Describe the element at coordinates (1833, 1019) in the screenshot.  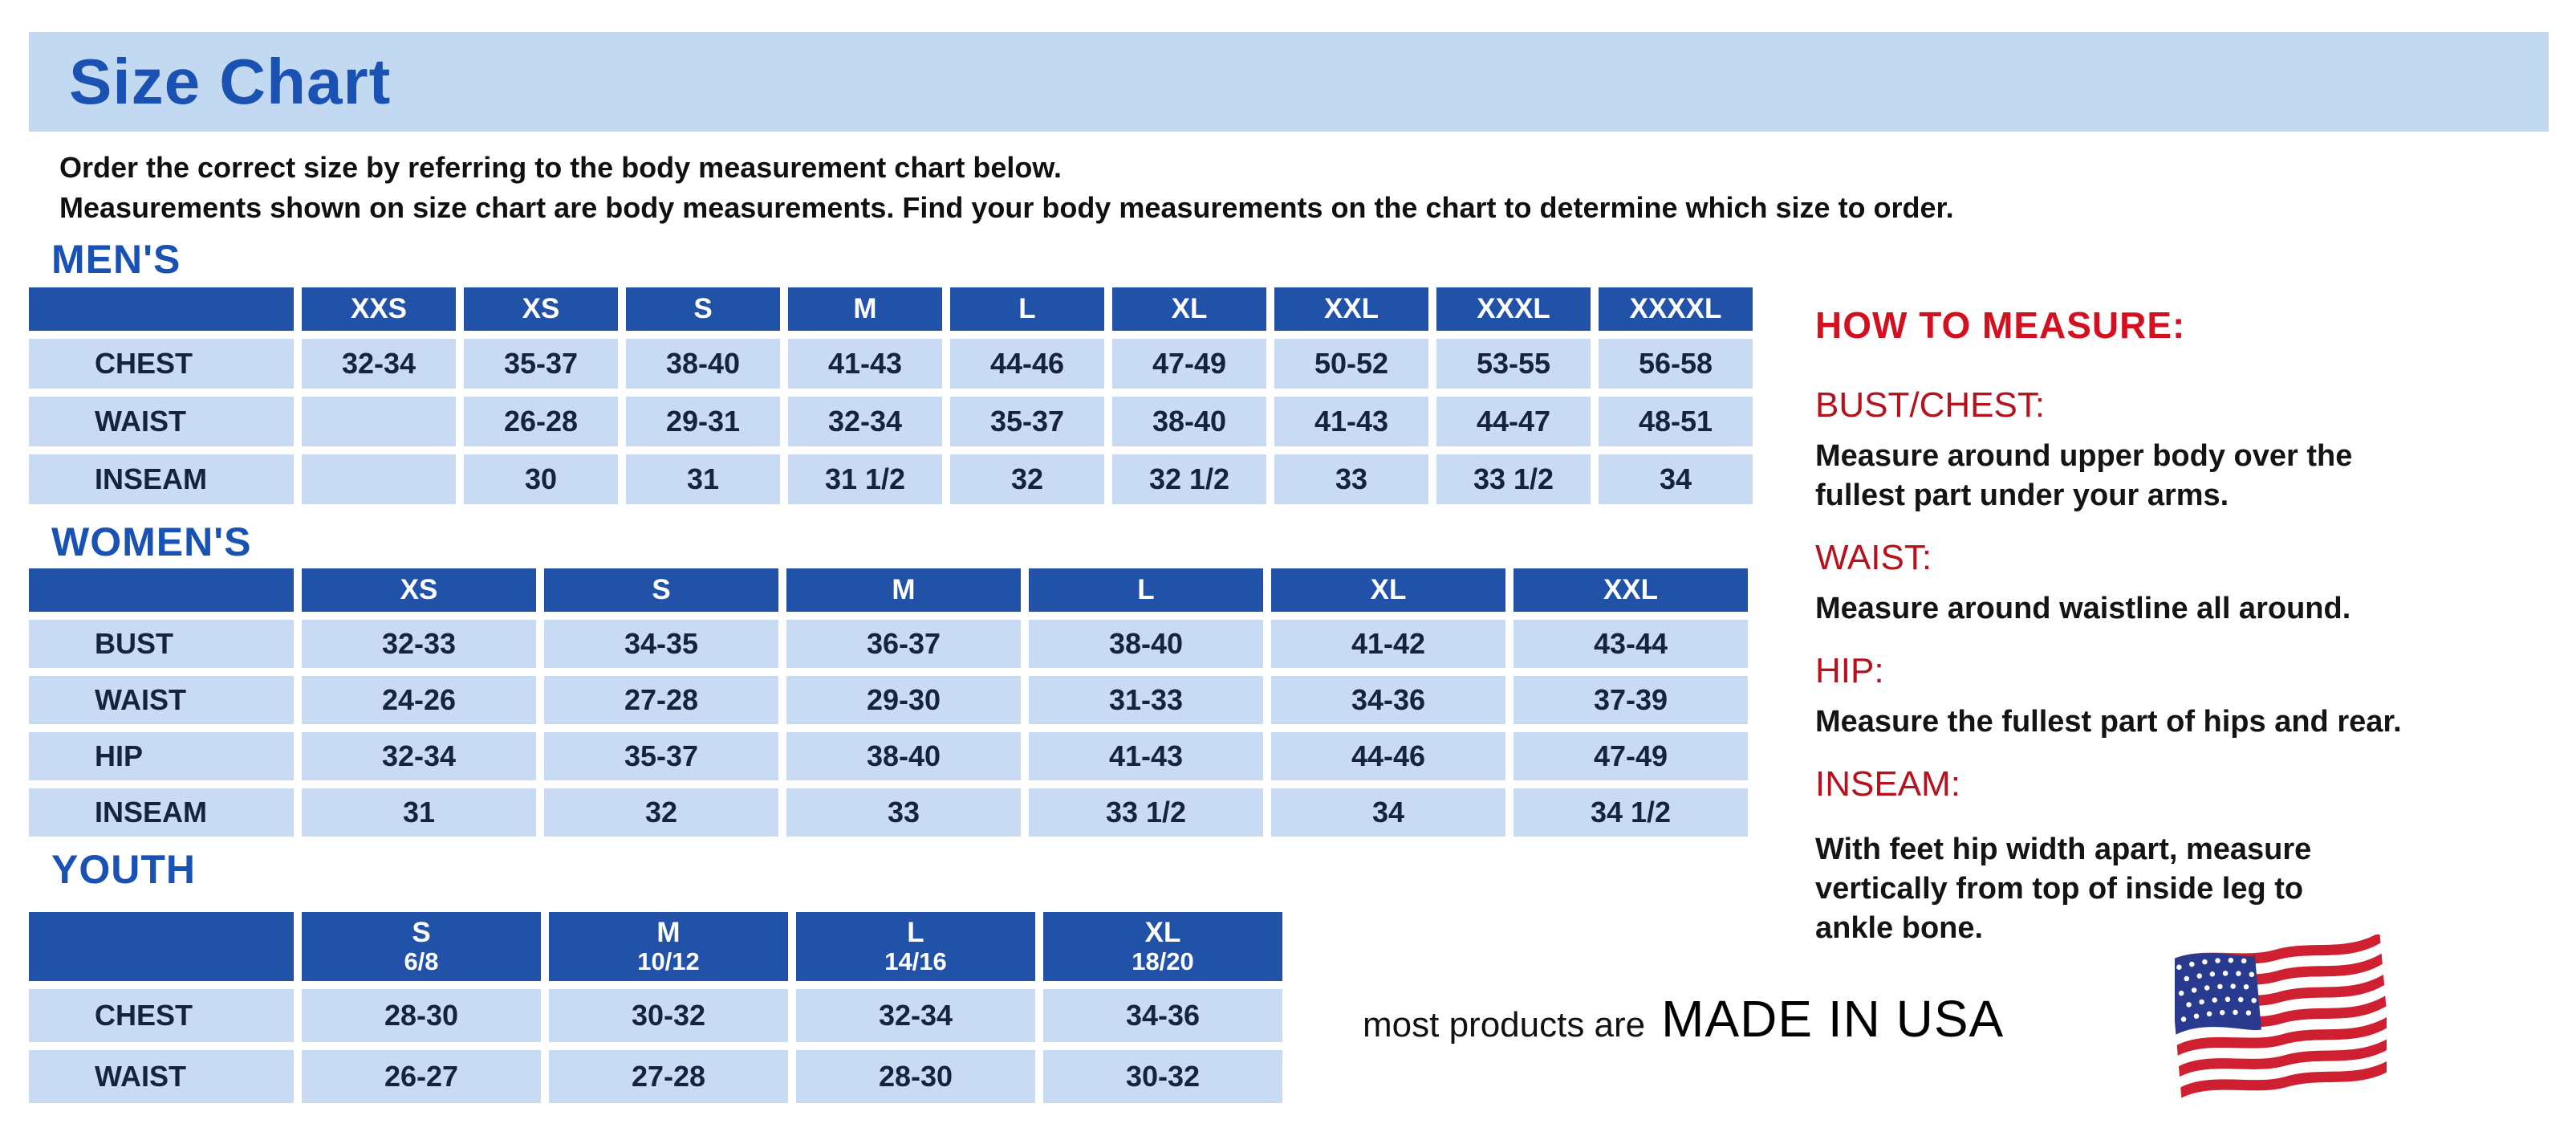
I see `made-in-usa-text: MADE IN USA` at that location.